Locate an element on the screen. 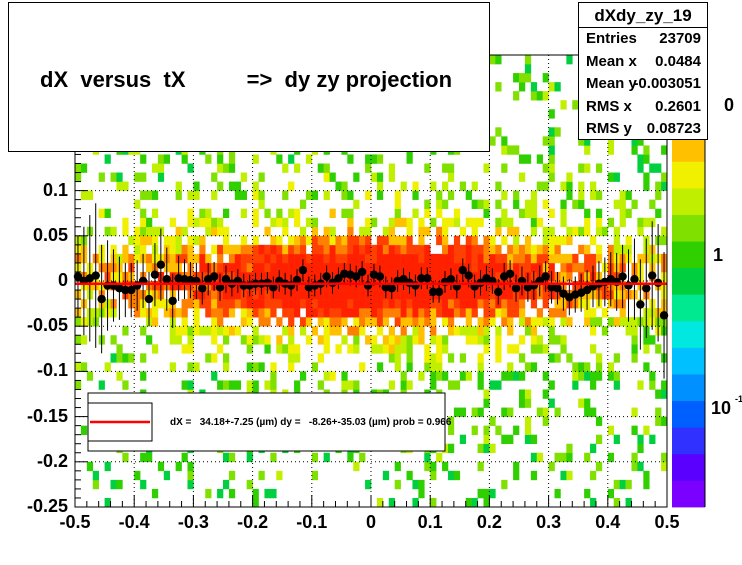 This screenshot has height=565, width=742. stats-title: dXdy_zy_19 is located at coordinates (643, 15).